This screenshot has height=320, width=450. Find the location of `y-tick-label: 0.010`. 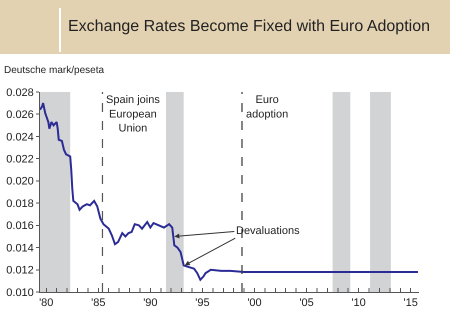

y-tick-label: 0.010 is located at coordinates (20, 292).